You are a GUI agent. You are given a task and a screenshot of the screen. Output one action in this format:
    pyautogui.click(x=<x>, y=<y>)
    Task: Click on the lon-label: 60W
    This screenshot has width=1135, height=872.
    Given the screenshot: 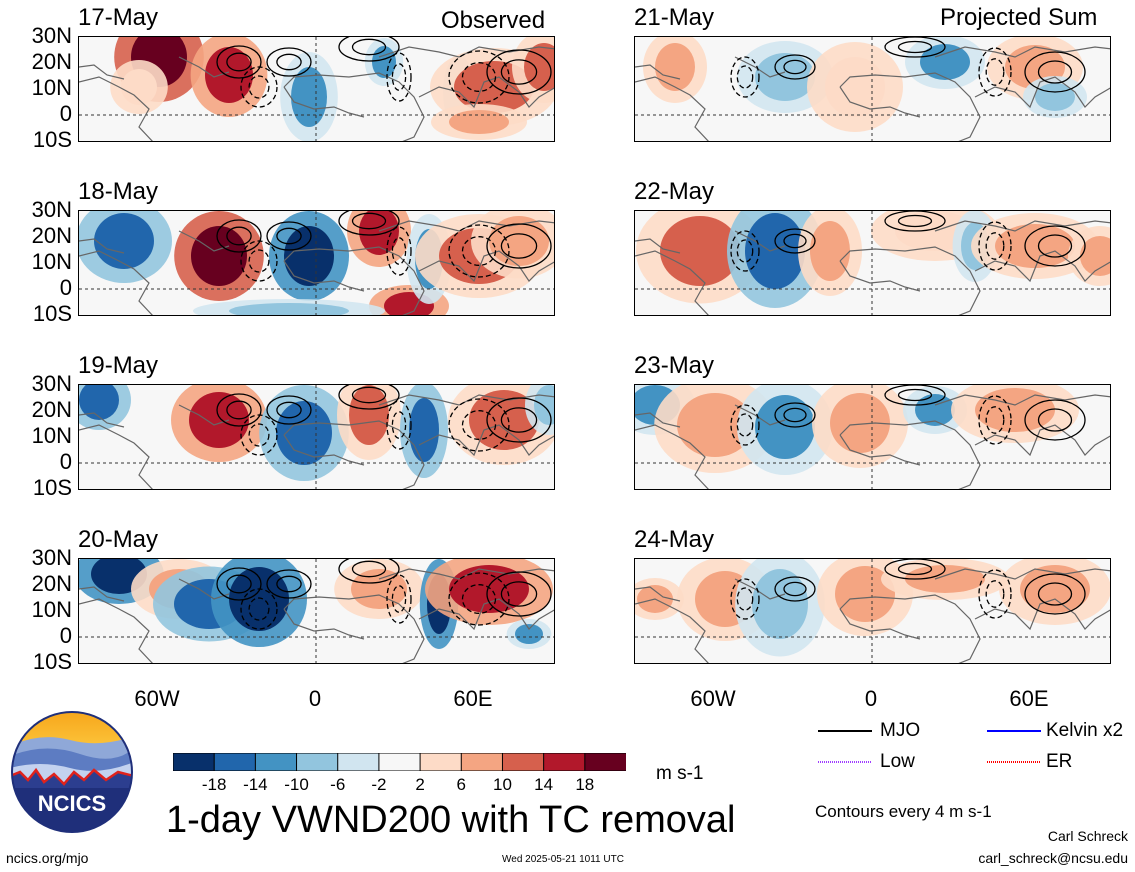 What is the action you would take?
    pyautogui.click(x=713, y=698)
    